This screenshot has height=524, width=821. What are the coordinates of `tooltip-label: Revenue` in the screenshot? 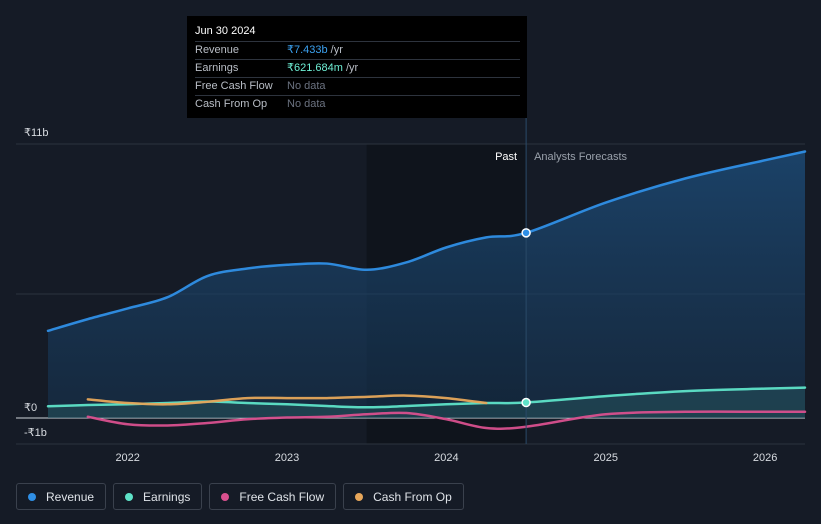 It's located at (217, 50).